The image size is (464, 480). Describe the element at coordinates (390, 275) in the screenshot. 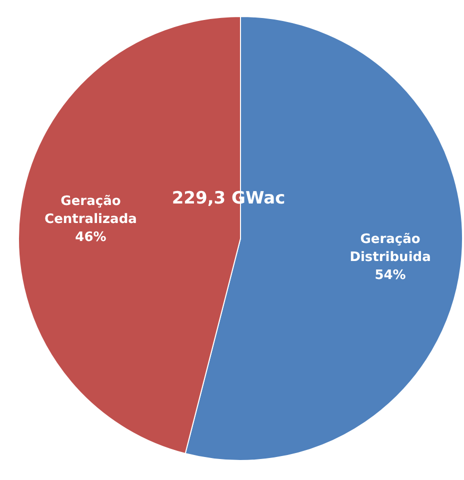

I see `data-label: 54%` at that location.